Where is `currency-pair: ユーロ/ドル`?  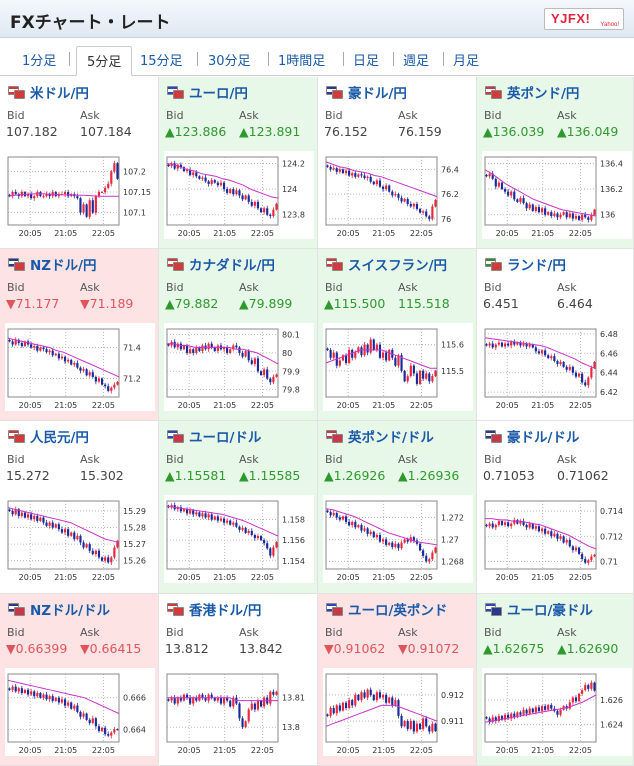 currency-pair: ユーロ/ドル is located at coordinates (214, 436).